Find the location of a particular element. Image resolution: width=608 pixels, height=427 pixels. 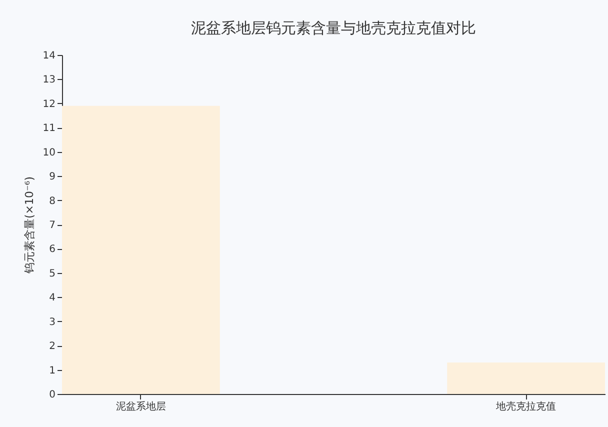

y-tick-label: 11 is located at coordinates (49, 128).